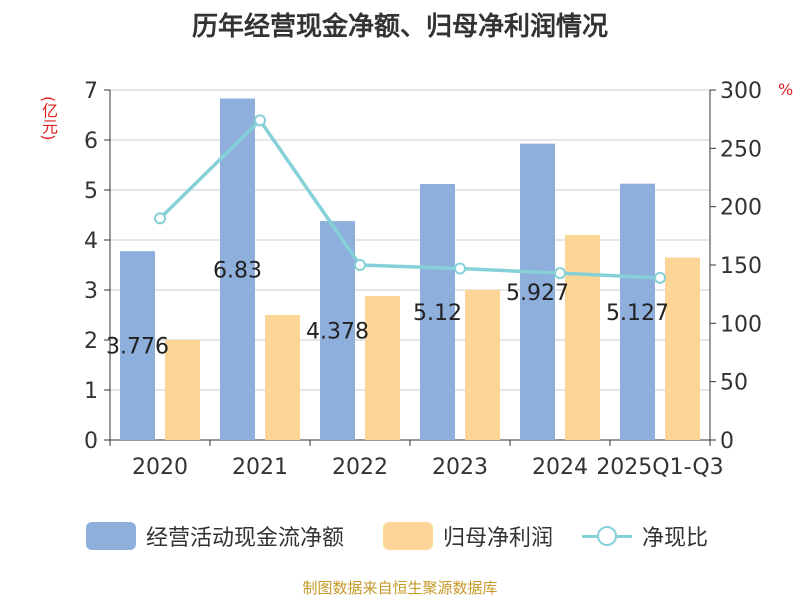 This screenshot has width=800, height=600. Describe the element at coordinates (408, 536) in the screenshot. I see `legend-swatch-netprofit` at that location.